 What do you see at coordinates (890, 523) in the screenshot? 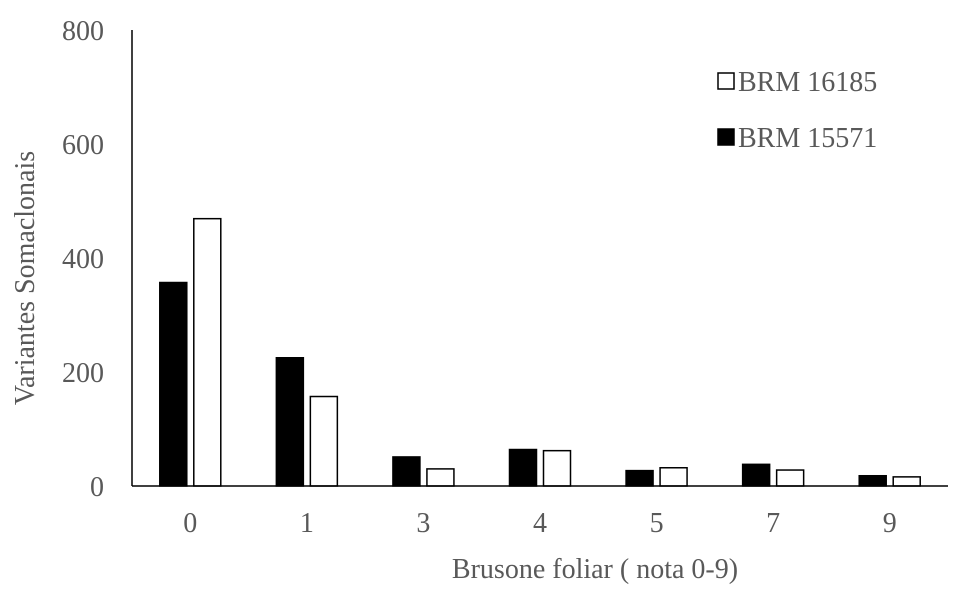
I see `x-tick-label: 9` at bounding box center [890, 523].